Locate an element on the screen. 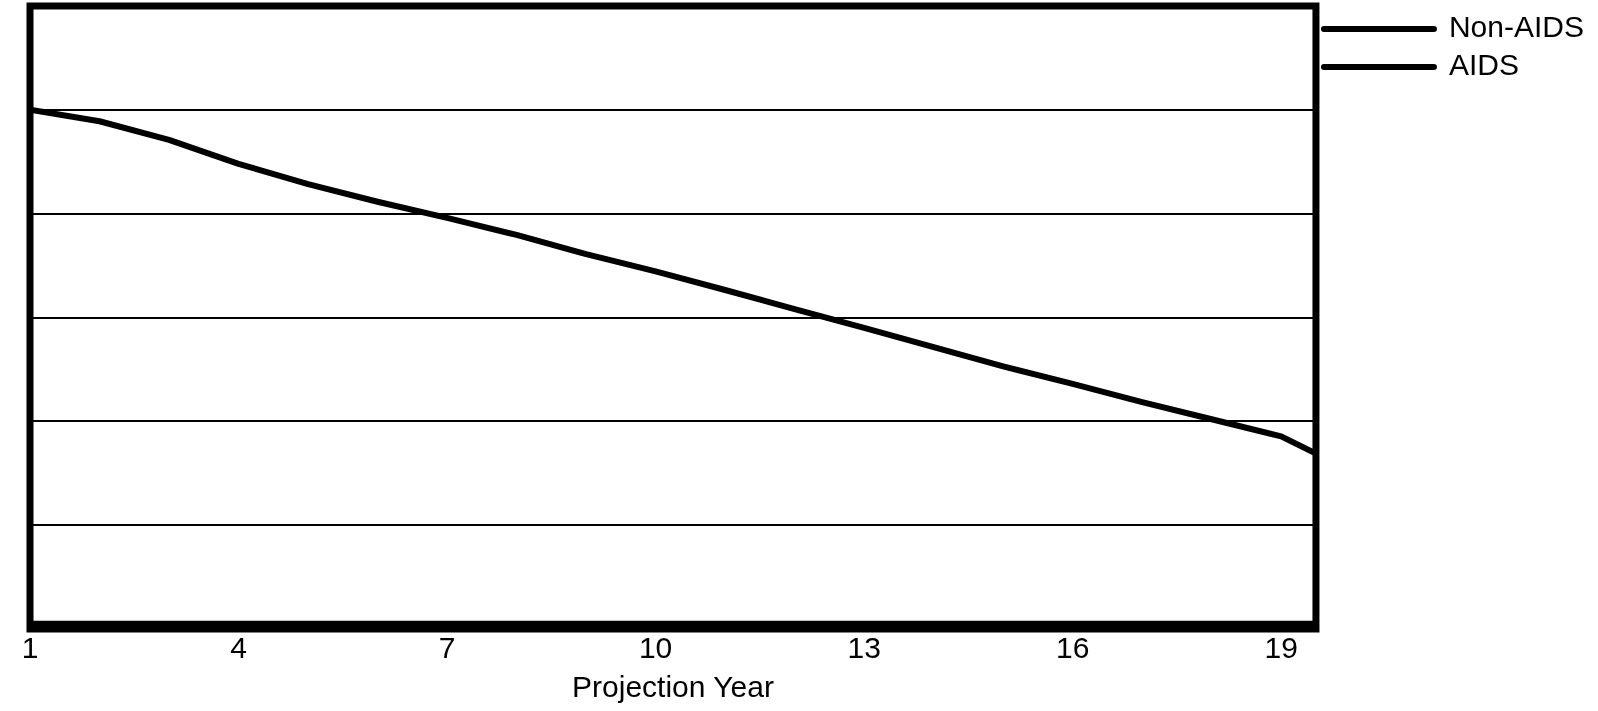 The height and width of the screenshot is (711, 1598). x-tick-label: 16 is located at coordinates (1072, 648).